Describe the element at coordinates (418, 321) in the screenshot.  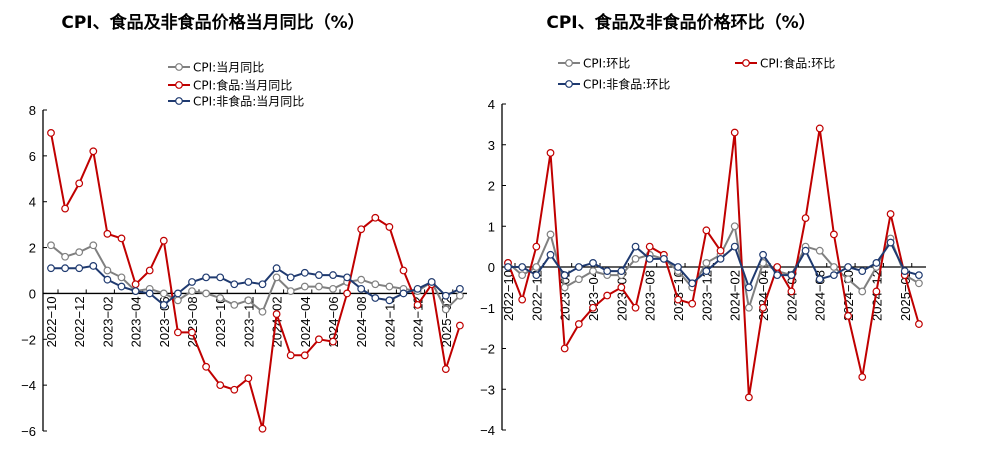
I see `x-tick-label: 2024−12` at that location.